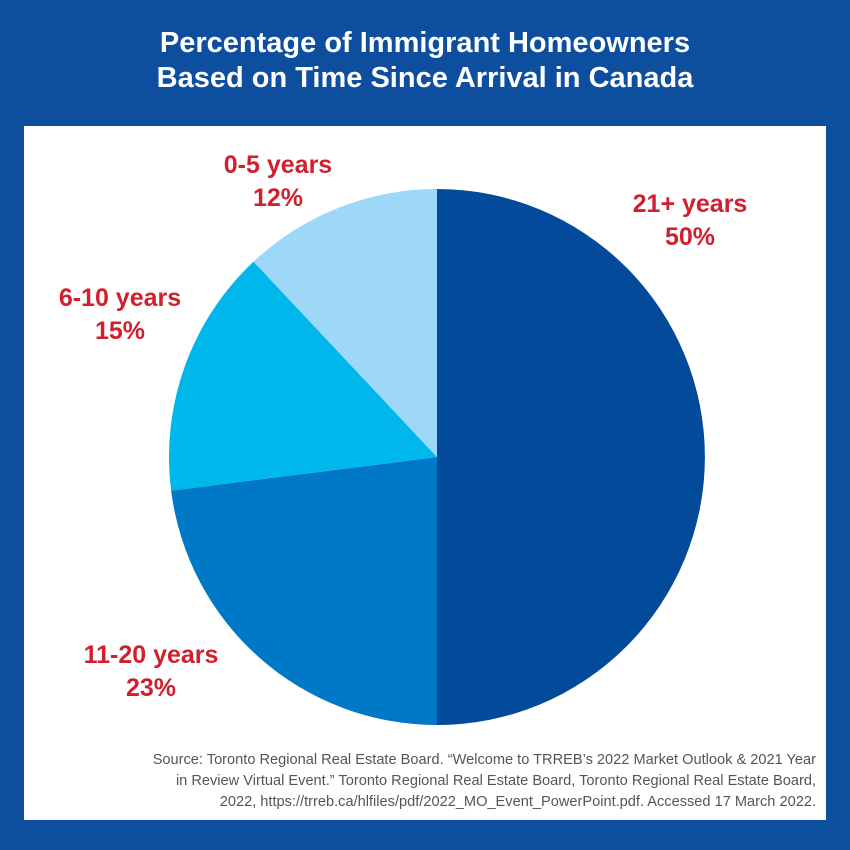  Describe the element at coordinates (425, 43) in the screenshot. I see `chart-title-line-1: Percentage of Immigrant Homeowners` at that location.